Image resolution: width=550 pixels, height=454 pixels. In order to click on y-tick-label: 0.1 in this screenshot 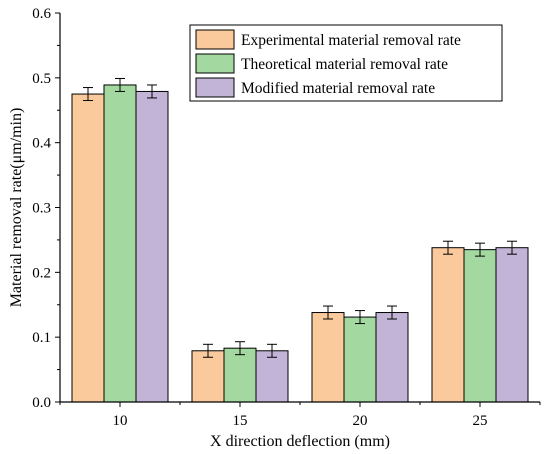, I will do `click(41, 338)`.